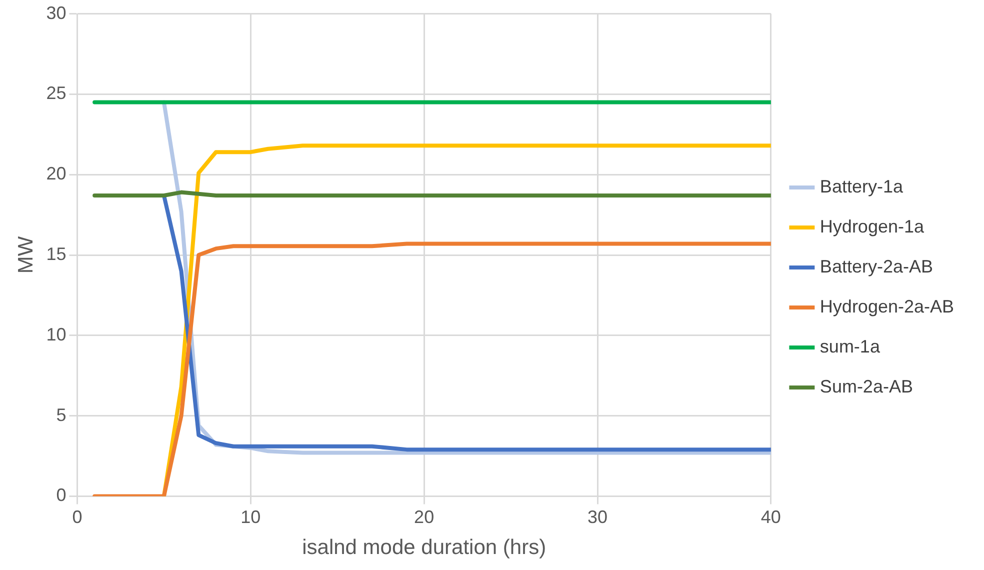 The height and width of the screenshot is (570, 984). Describe the element at coordinates (61, 414) in the screenshot. I see `y-tick-label: 5` at that location.